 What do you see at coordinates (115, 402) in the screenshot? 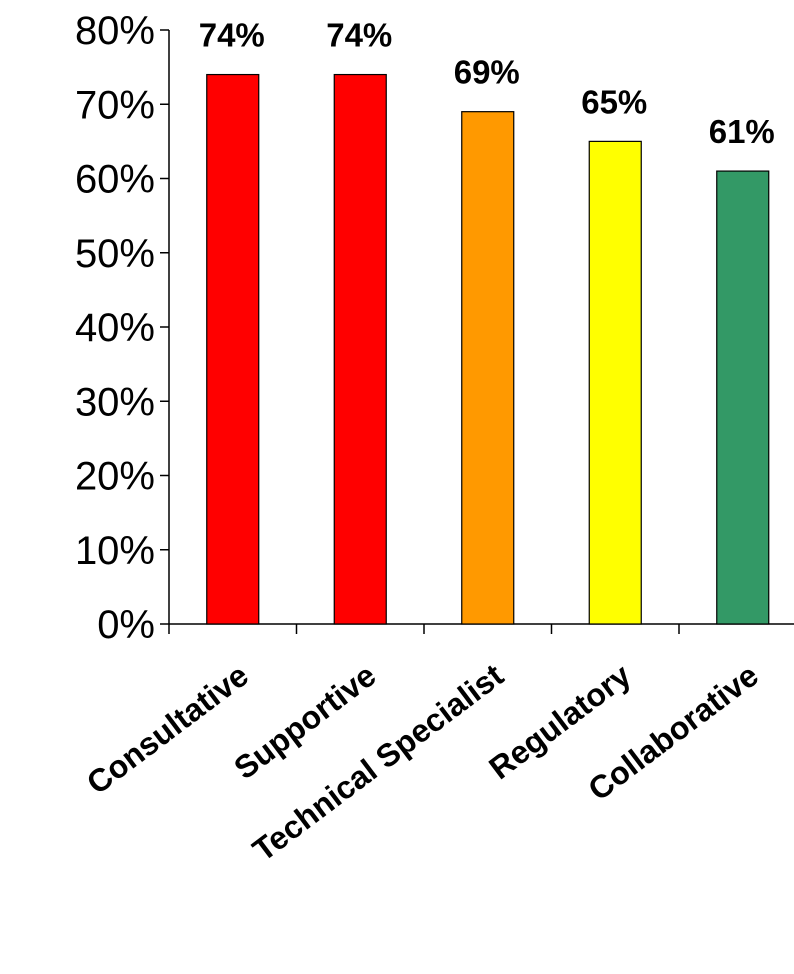
I see `y-tick-label: 30%` at bounding box center [115, 402].